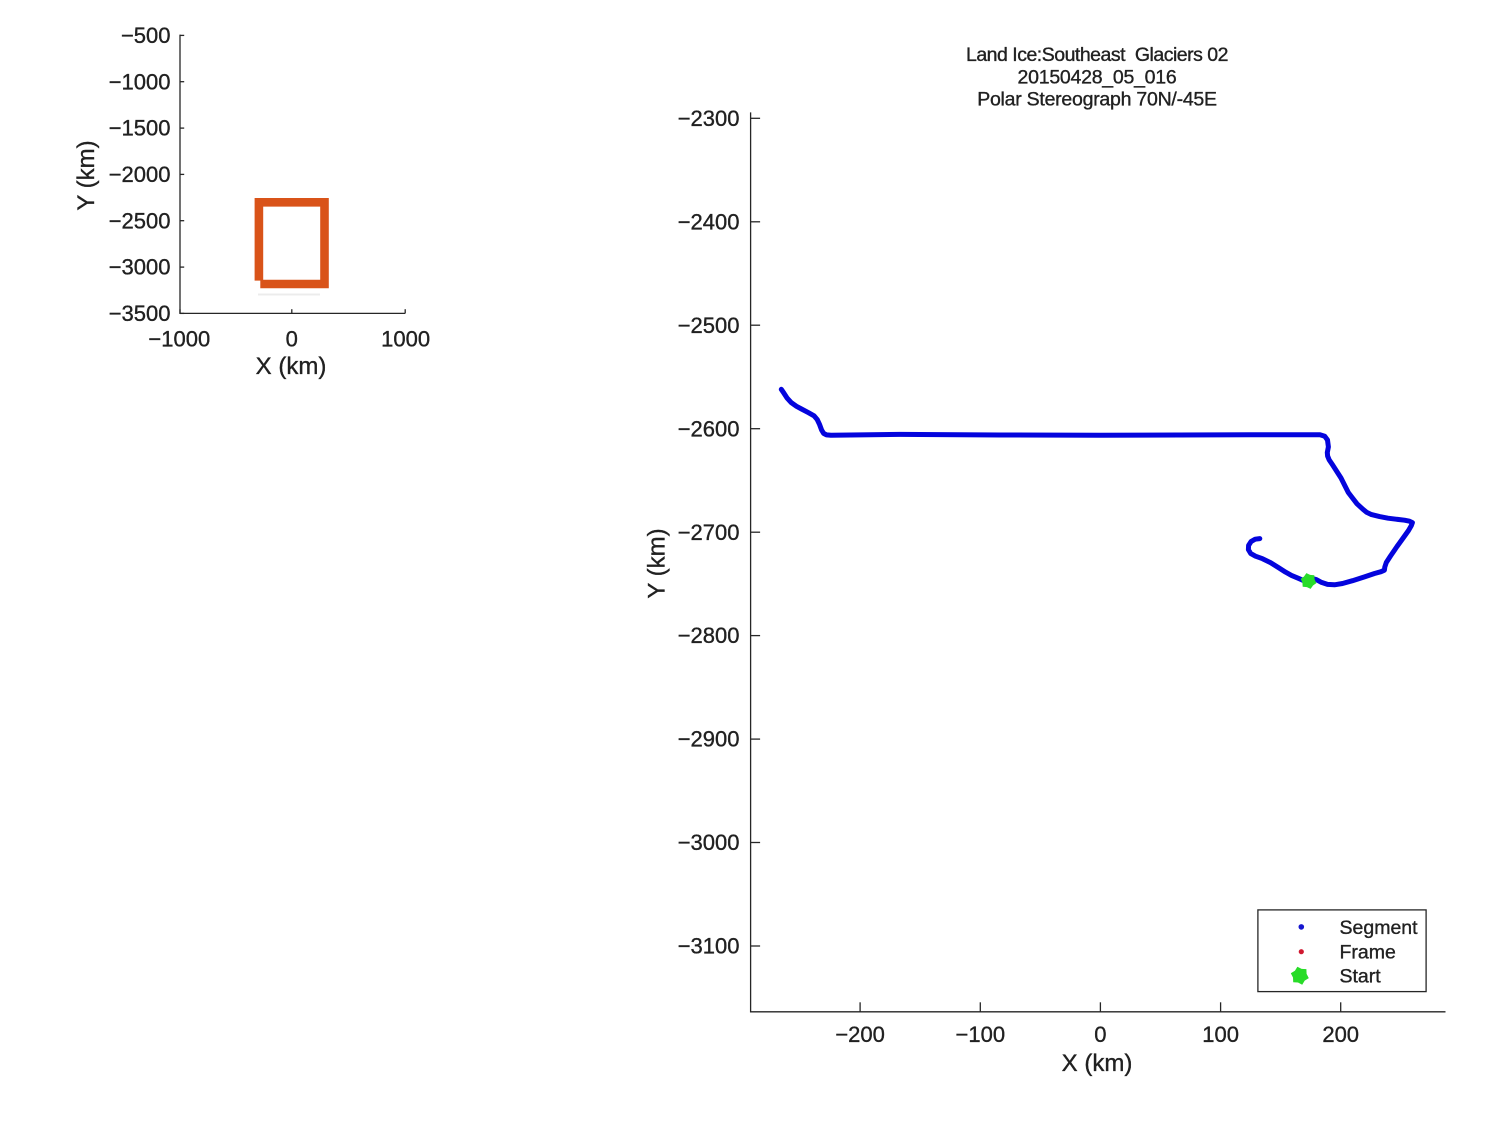 The width and height of the screenshot is (1500, 1125). I want to click on svg-text:Land Ice:Southeast Glaciers 0: Land Ice:Southeast Glaciers 02, so click(1097, 55).